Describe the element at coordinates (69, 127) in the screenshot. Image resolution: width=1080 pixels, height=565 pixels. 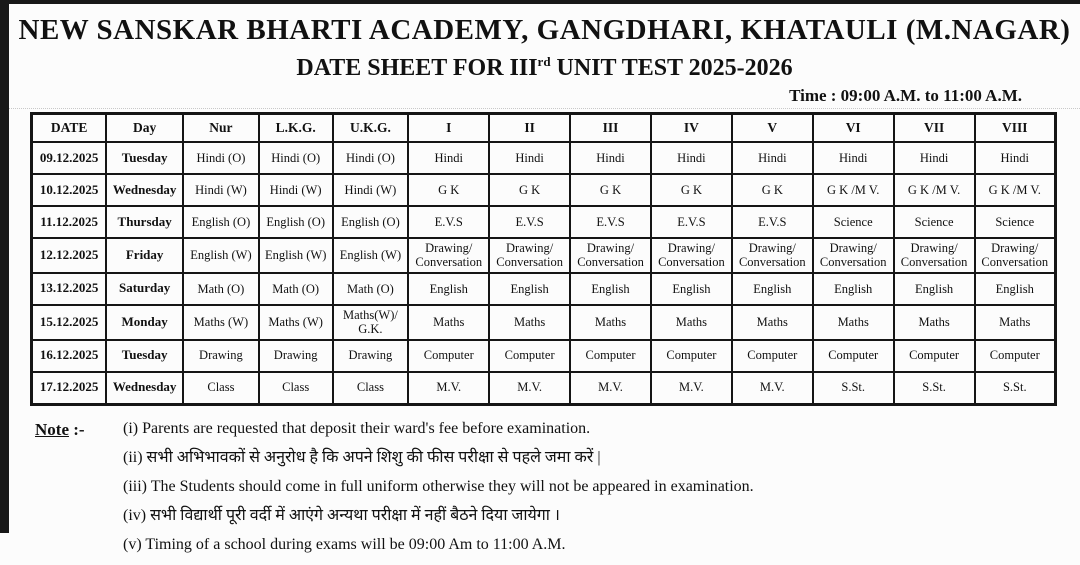
I see `column-header: DATE` at that location.